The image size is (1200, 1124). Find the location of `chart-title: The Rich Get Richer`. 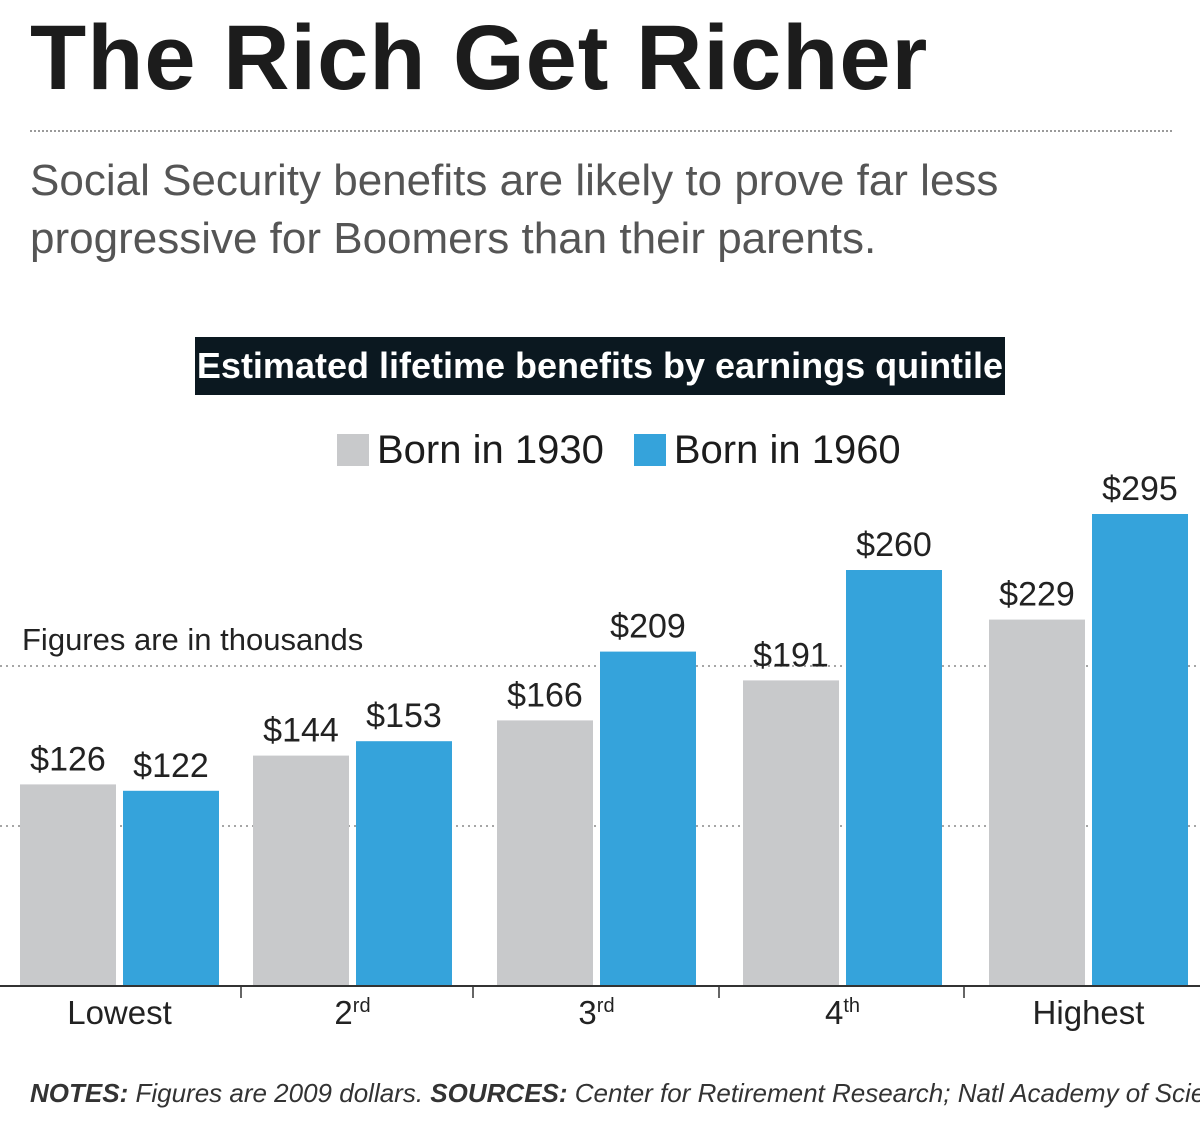

chart-title: The Rich Get Richer is located at coordinates (479, 58).